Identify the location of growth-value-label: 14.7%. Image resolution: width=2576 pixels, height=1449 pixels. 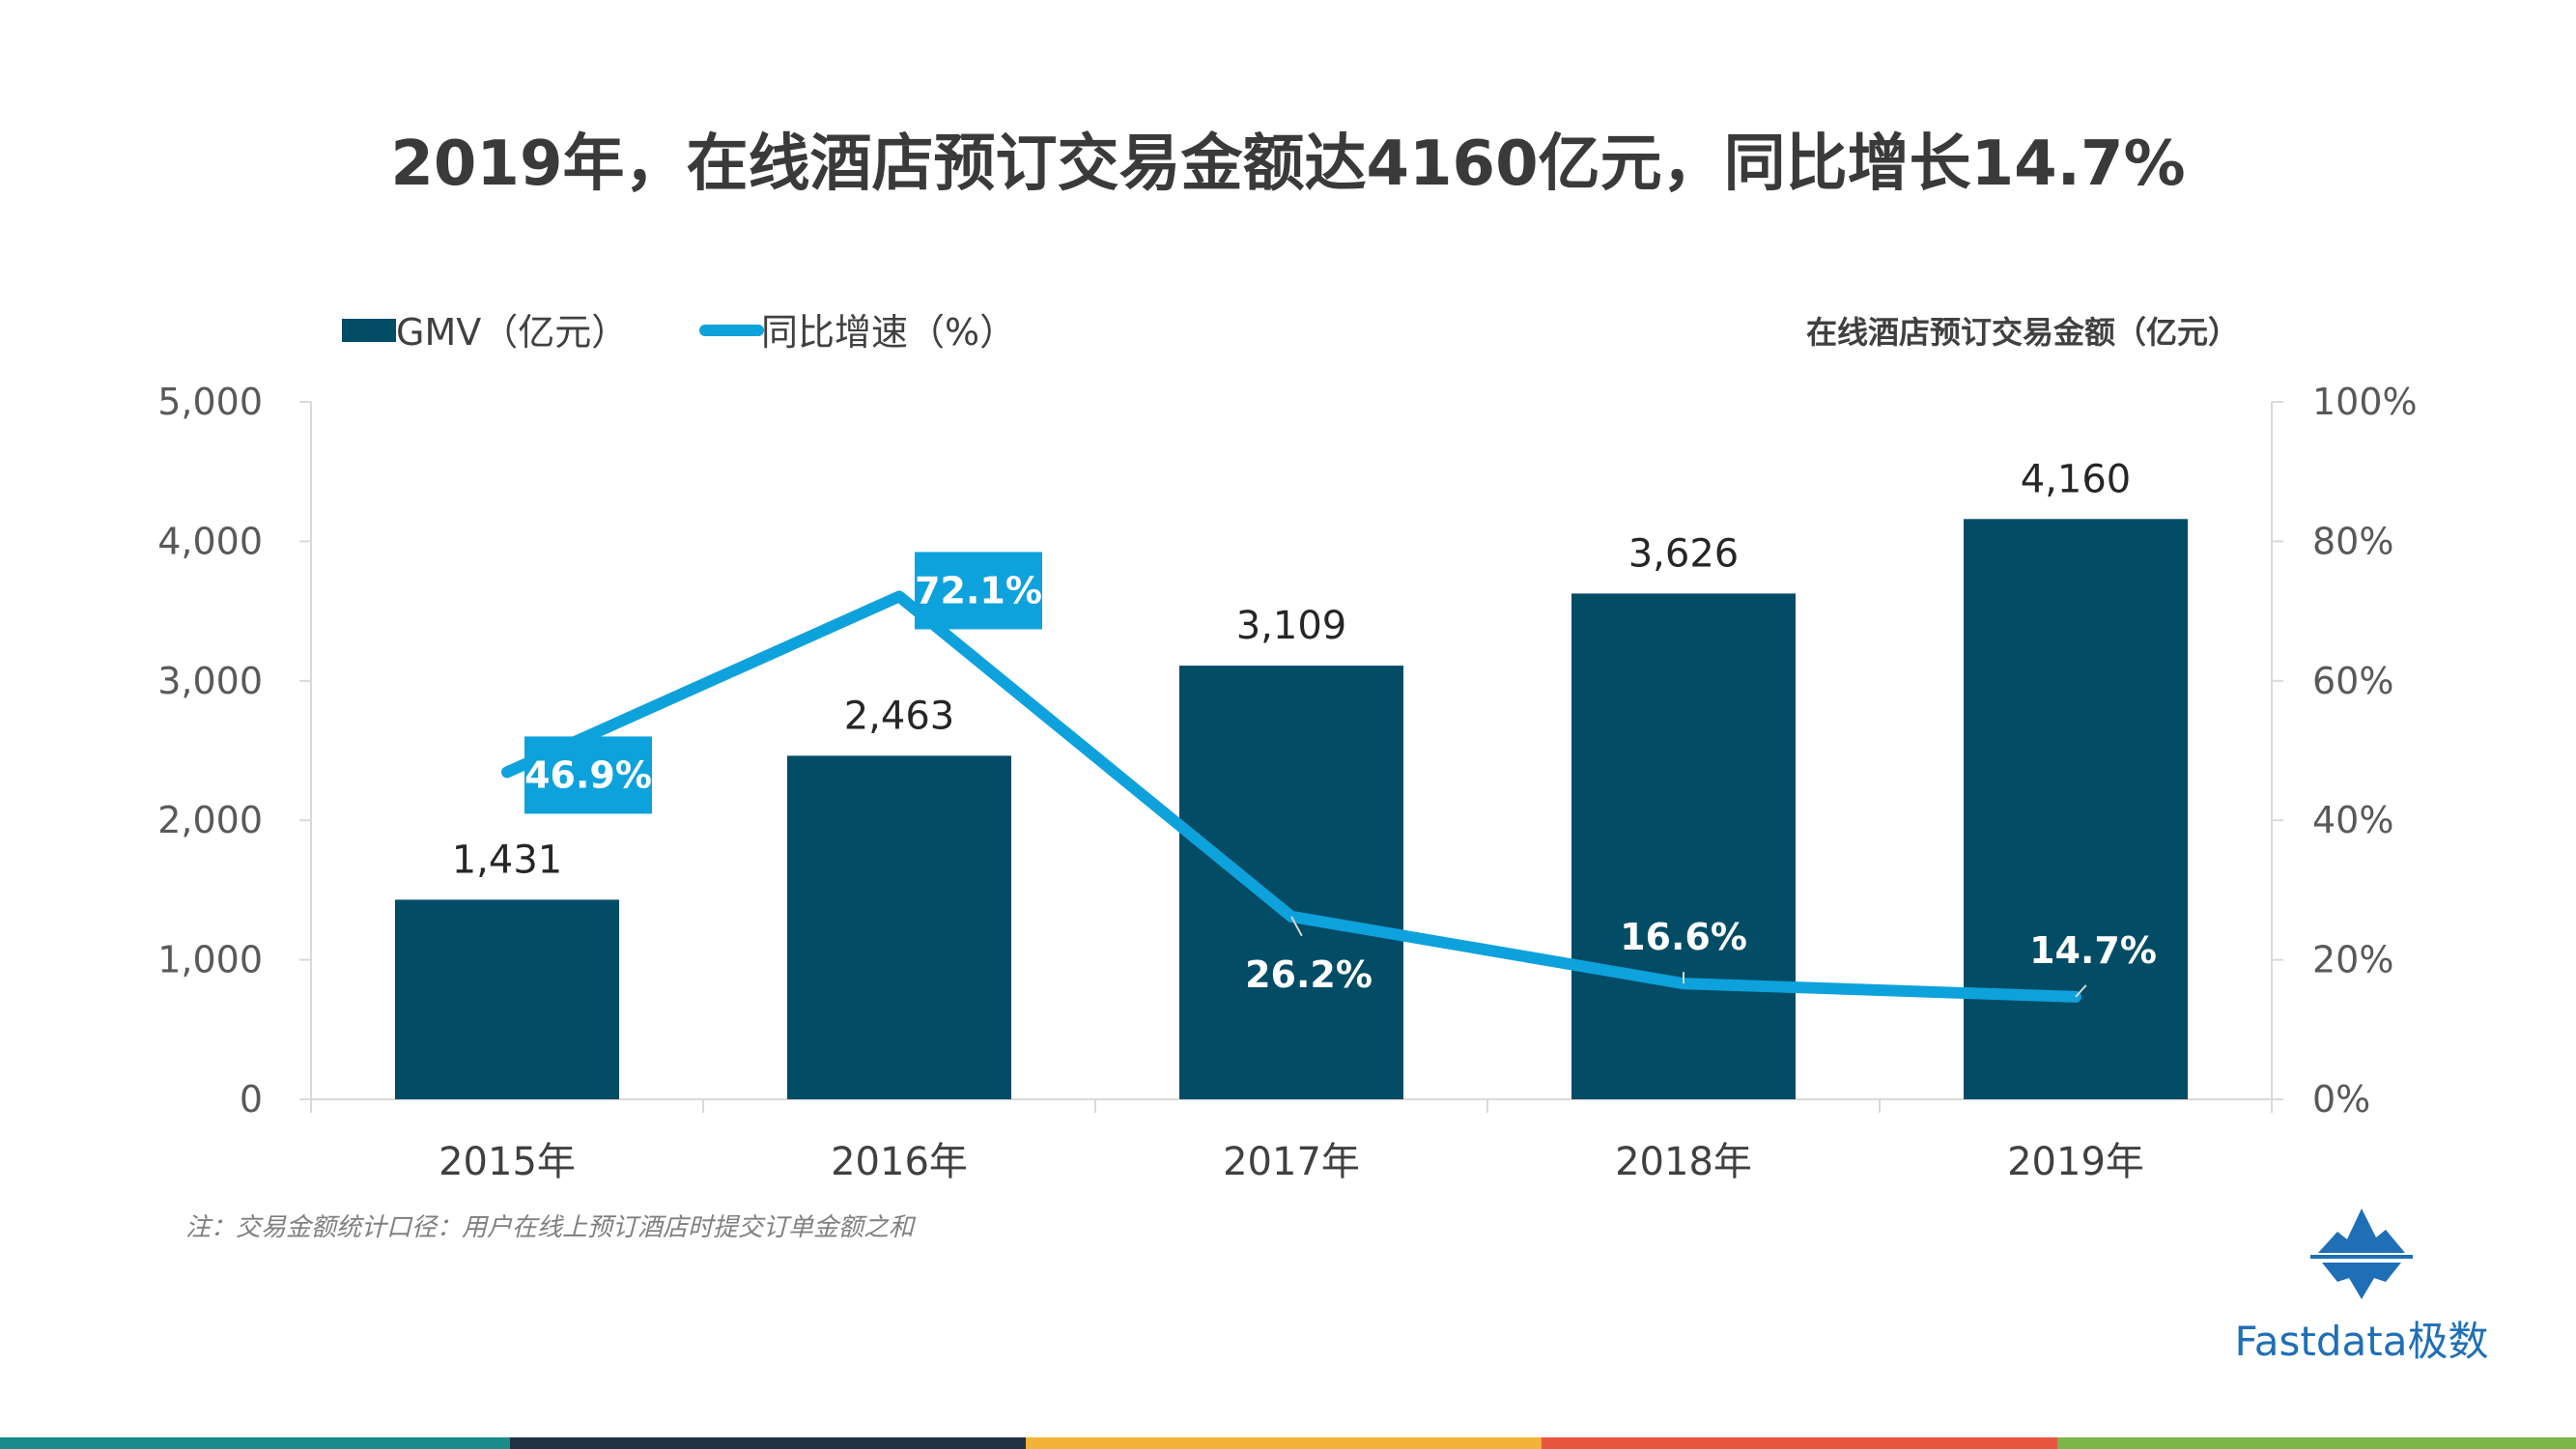
(2093, 963).